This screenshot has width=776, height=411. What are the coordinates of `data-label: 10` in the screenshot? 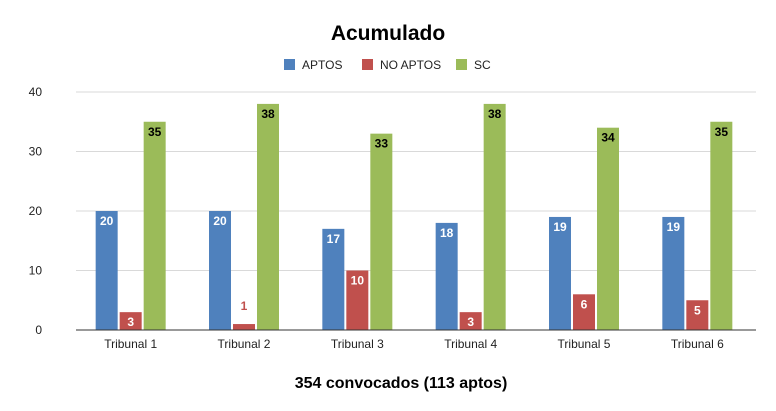 It's located at (358, 281).